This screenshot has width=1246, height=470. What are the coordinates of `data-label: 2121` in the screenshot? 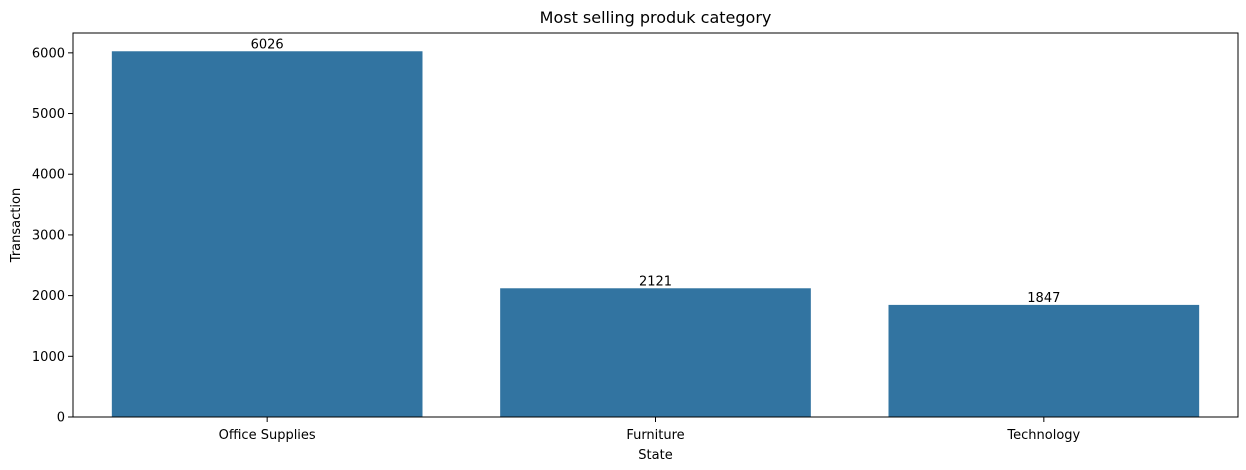 It's located at (655, 281).